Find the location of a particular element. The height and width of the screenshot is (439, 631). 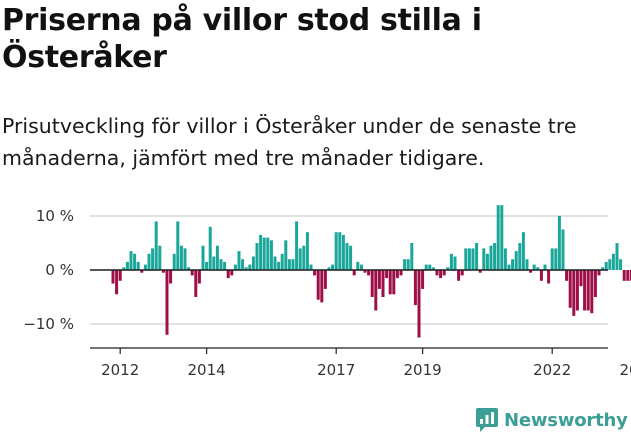

x-tick-label: 2022 is located at coordinates (552, 370).